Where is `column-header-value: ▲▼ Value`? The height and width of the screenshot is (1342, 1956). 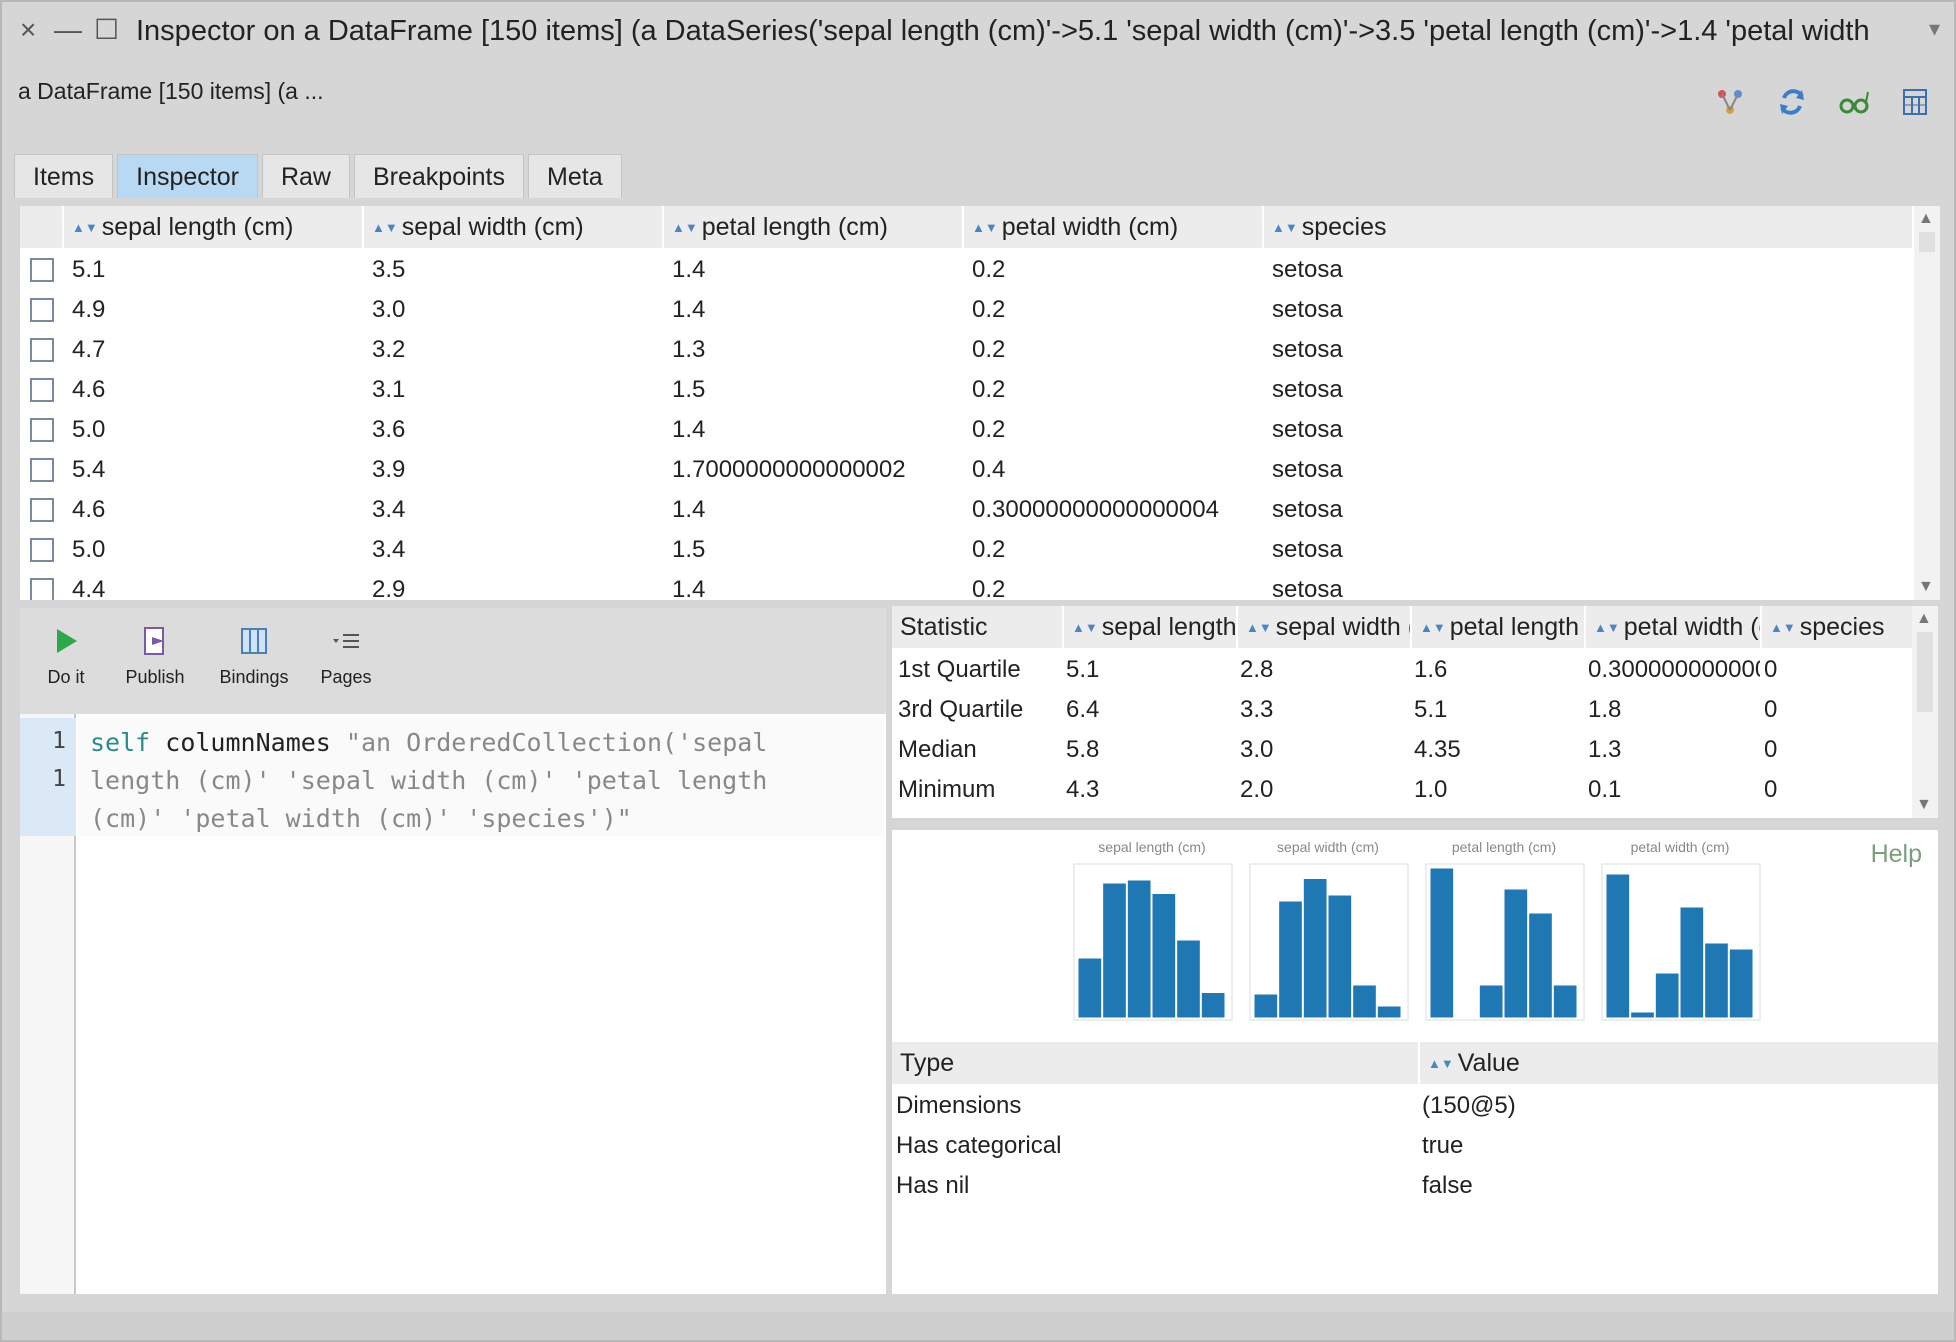
column-header-value: ▲▼ Value is located at coordinates (1678, 1063).